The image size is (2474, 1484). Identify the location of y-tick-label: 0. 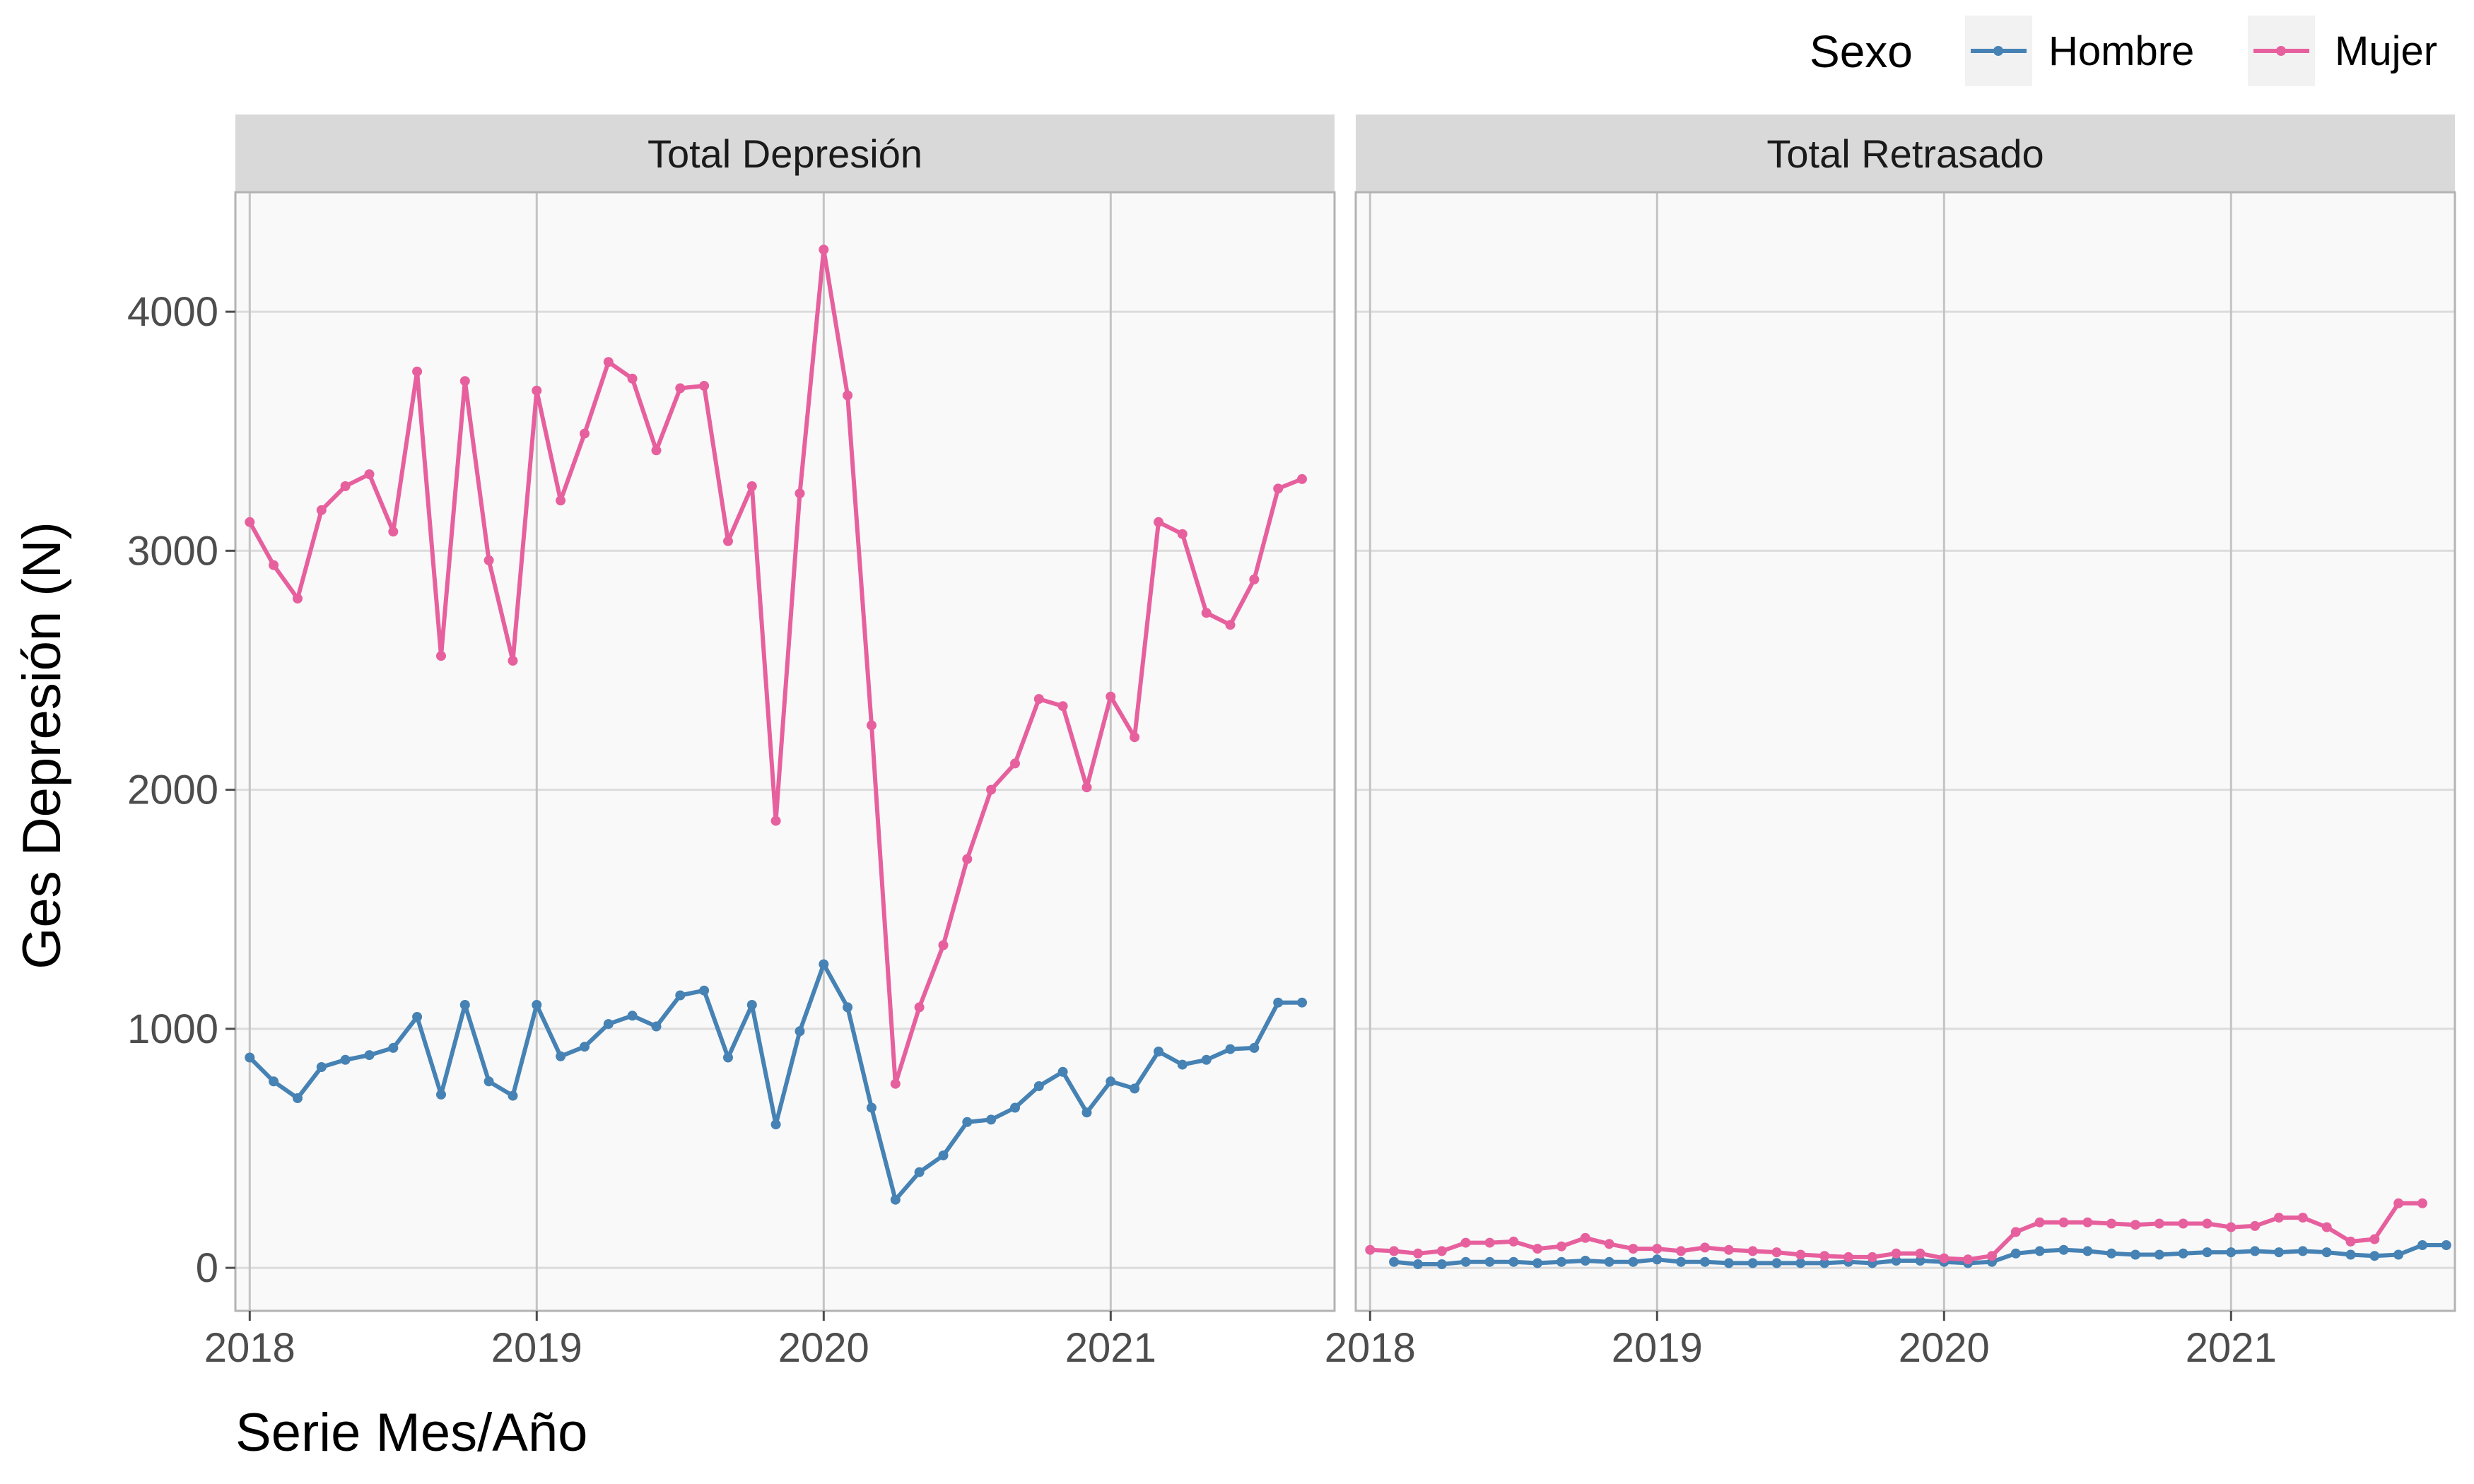
(207, 1268).